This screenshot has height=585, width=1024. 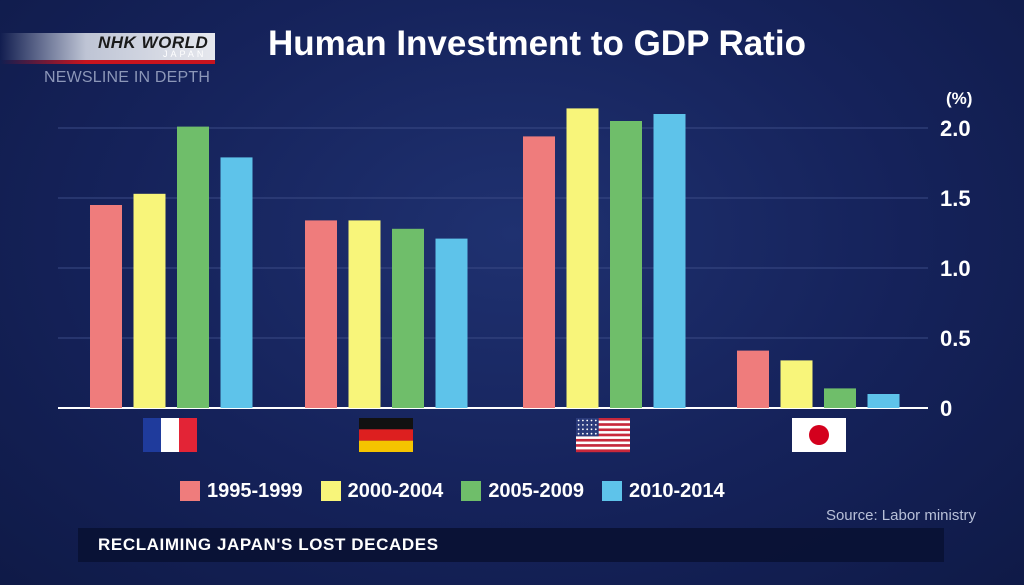 What do you see at coordinates (669, 261) in the screenshot?
I see `bar-united-states-2010-2014` at bounding box center [669, 261].